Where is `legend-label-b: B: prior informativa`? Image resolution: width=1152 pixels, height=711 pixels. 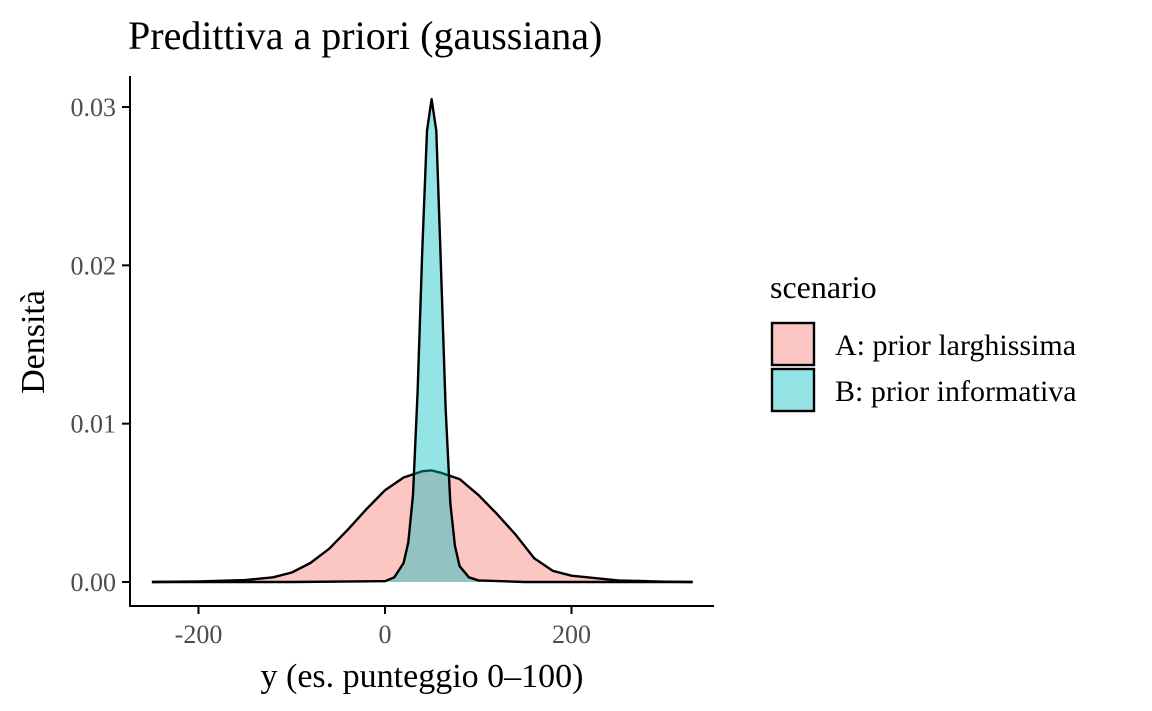
legend-label-b: B: prior informativa is located at coordinates (956, 391).